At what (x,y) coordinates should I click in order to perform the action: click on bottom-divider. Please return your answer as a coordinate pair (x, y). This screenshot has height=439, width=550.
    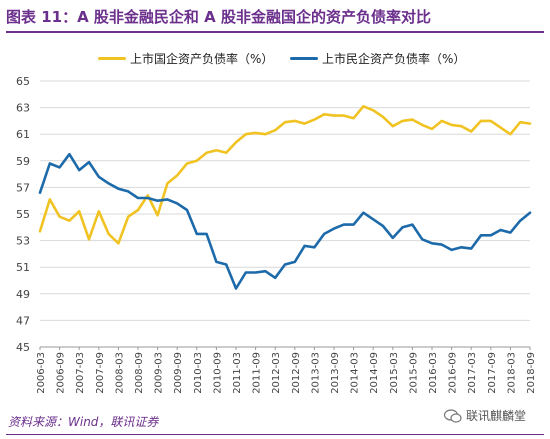
    Looking at the image, I should click on (275, 434).